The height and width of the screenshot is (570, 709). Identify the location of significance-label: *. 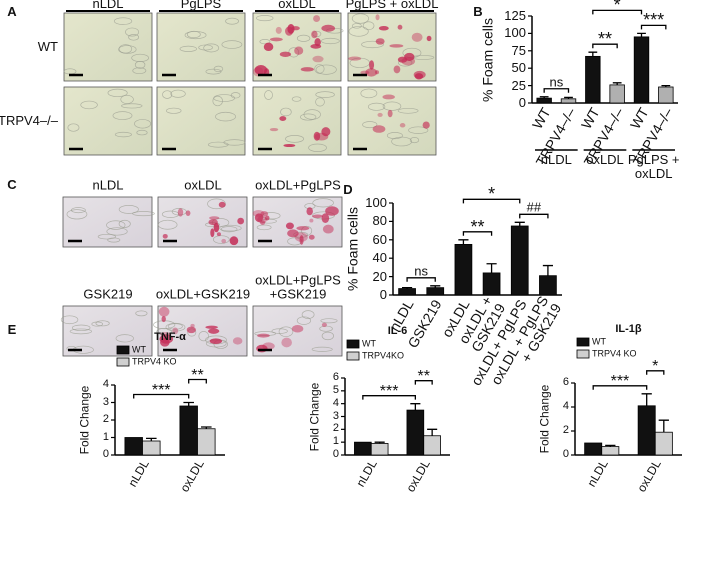
(617, 8).